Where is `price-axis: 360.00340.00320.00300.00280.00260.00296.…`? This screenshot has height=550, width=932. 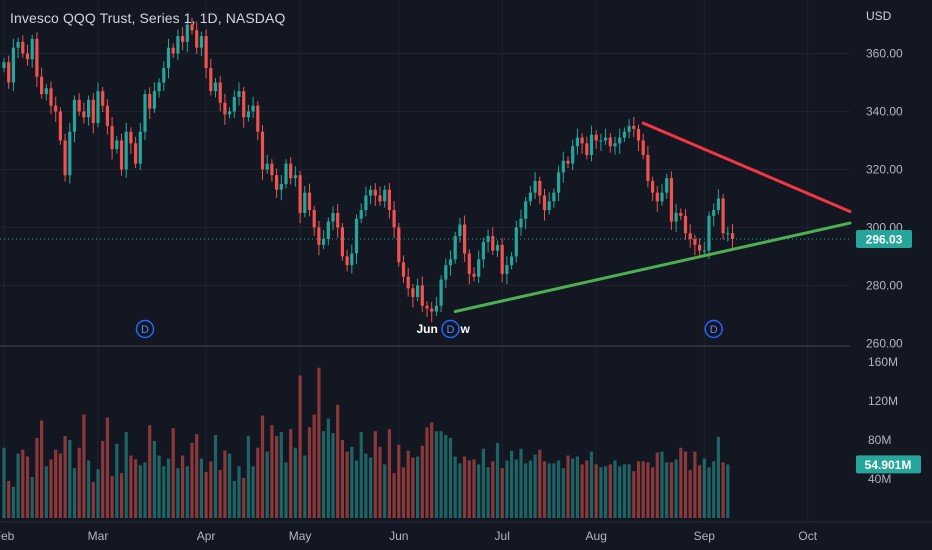
price-axis: 360.00340.00320.00300.00280.00260.00296.… is located at coordinates (884, 198).